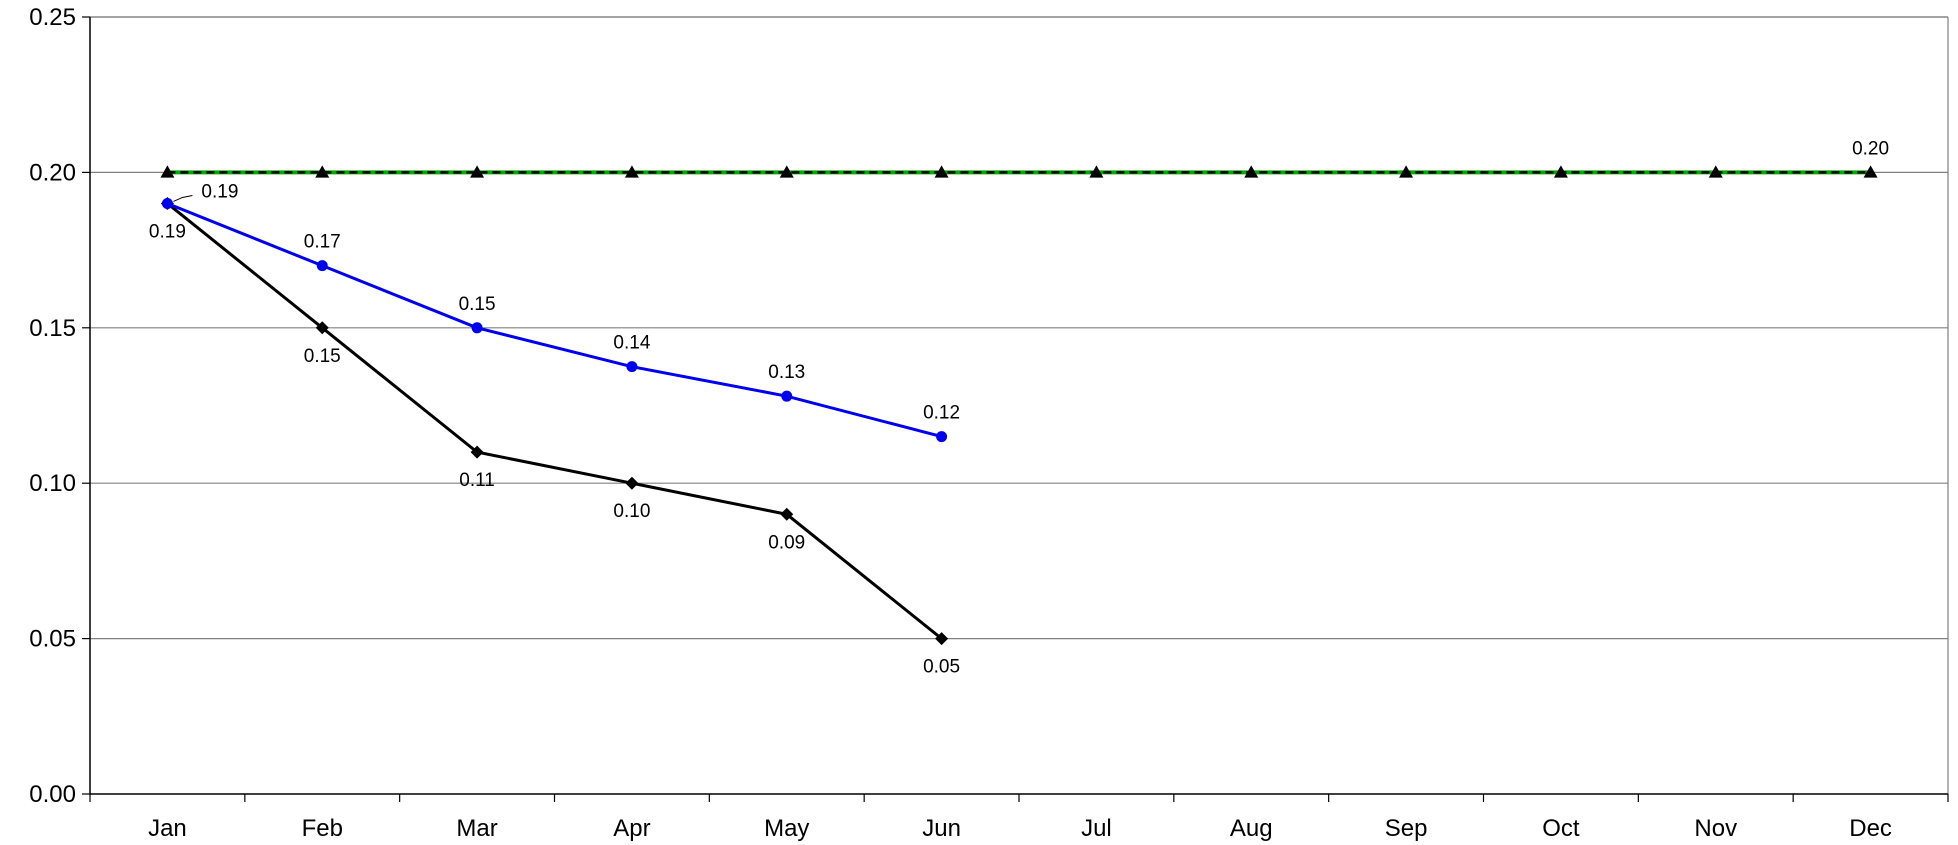  I want to click on x-tick-label: Feb, so click(322, 828).